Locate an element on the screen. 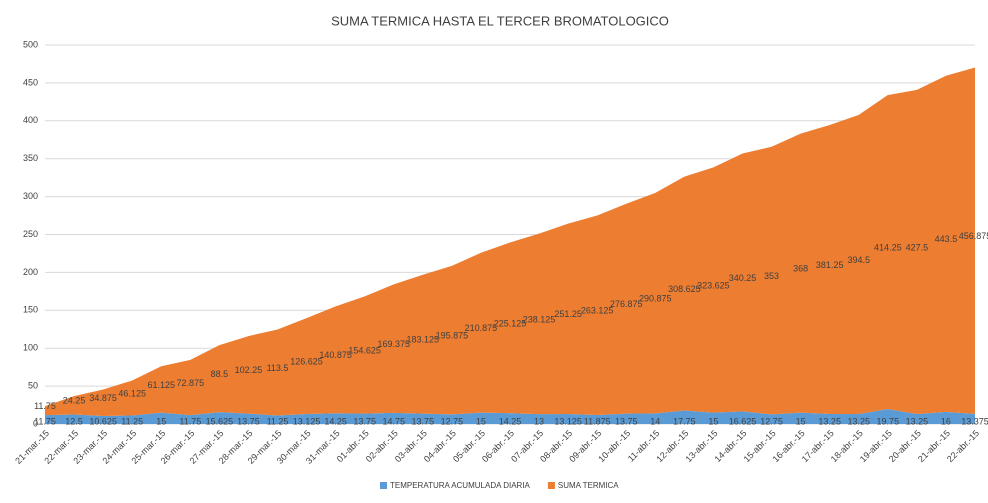 Image resolution: width=988 pixels, height=503 pixels. data-label: 456.875 is located at coordinates (973, 236).